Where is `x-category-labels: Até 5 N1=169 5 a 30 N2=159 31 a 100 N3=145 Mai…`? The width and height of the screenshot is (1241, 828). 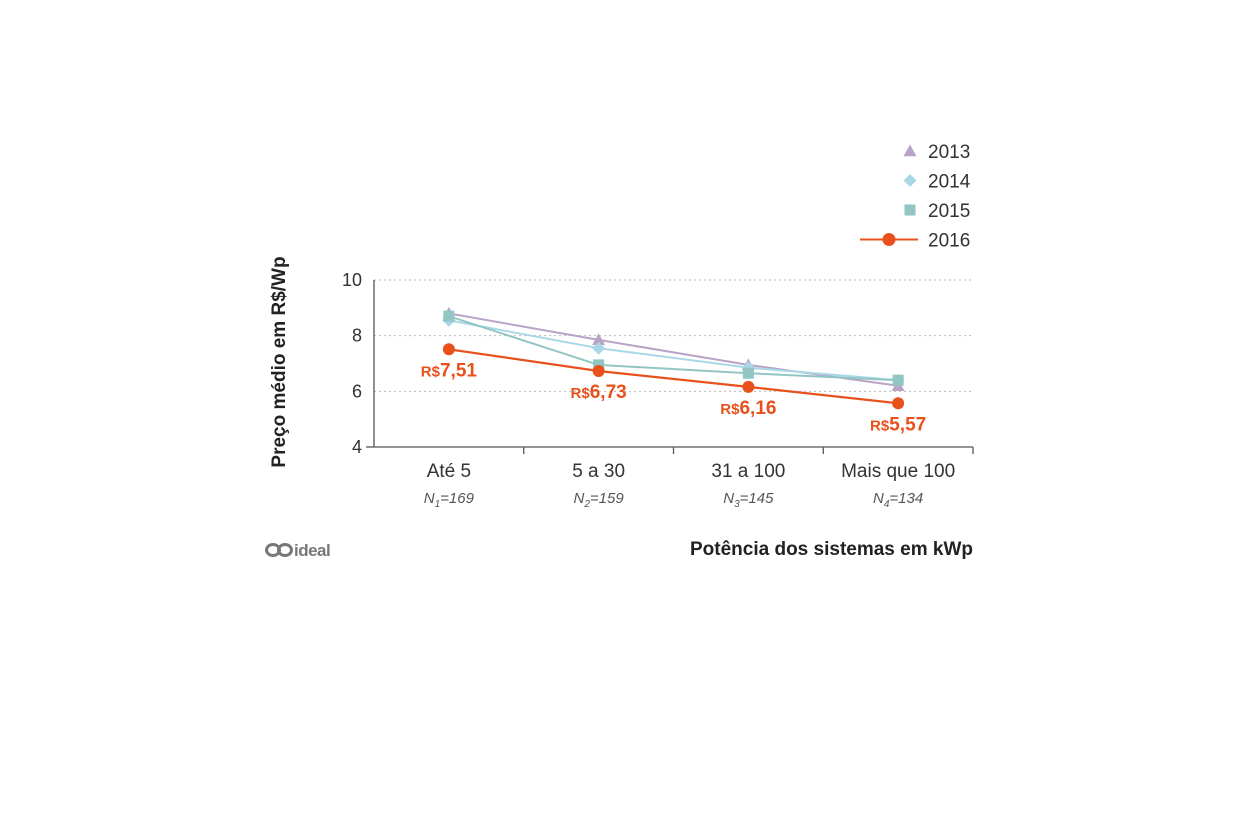
x-category-labels: Até 5 N1=169 5 a 30 N2=159 31 a 100 N3=145 Mai… is located at coordinates (689, 485).